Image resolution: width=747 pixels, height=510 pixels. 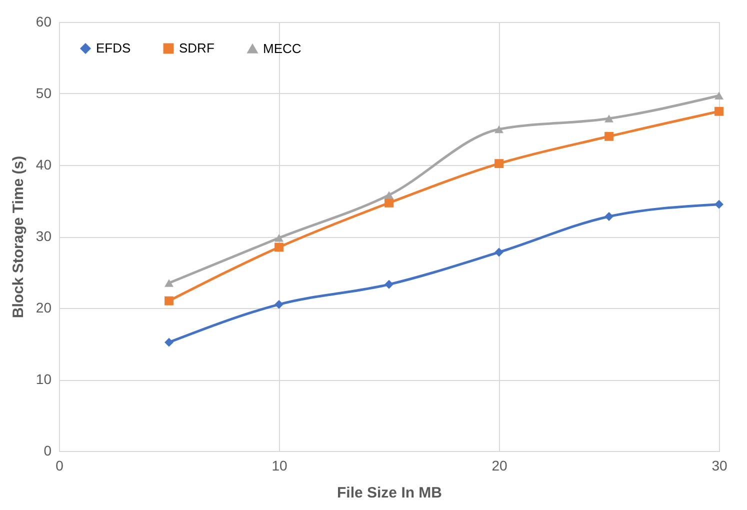 What do you see at coordinates (113, 48) in the screenshot?
I see `legend-label: EFDS` at bounding box center [113, 48].